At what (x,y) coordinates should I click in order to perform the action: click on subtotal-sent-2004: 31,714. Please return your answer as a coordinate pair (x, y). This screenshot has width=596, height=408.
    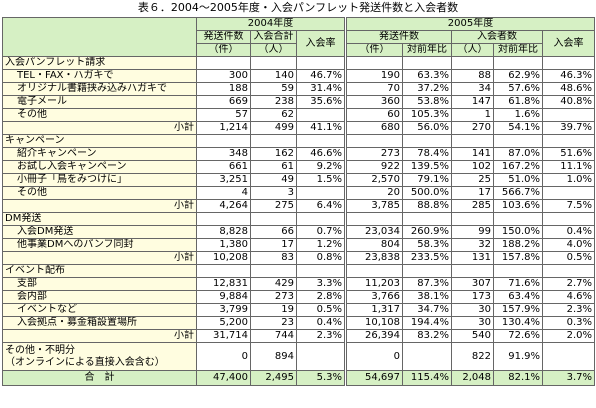
    Looking at the image, I should click on (223, 336).